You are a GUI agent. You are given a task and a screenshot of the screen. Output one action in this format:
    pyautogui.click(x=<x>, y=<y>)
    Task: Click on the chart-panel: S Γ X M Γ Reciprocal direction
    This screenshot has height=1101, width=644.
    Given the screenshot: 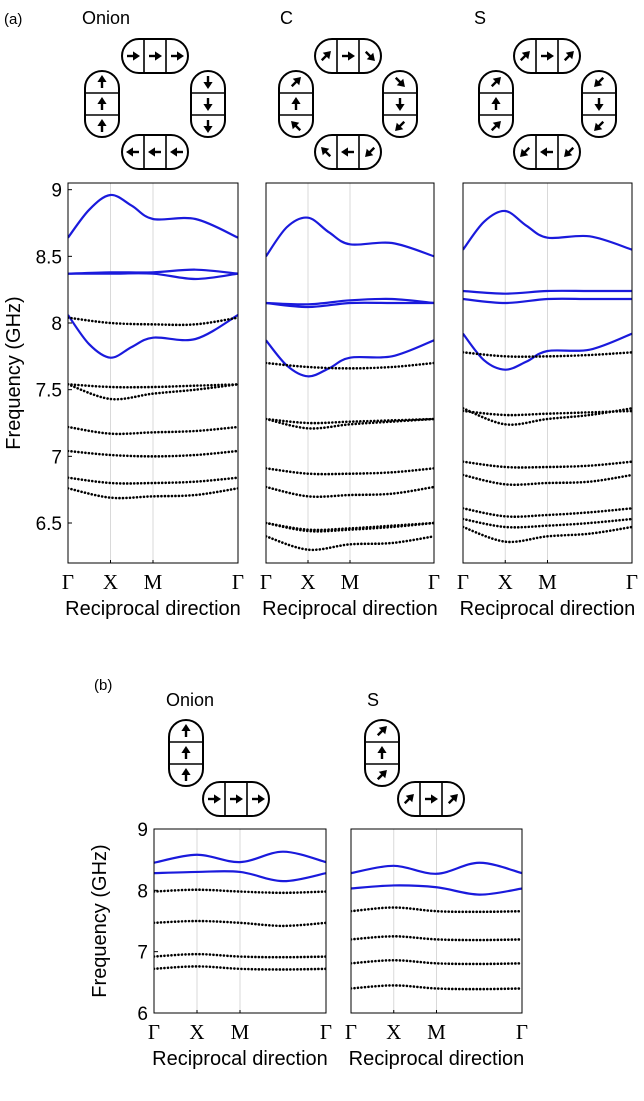 What is the action you would take?
    pyautogui.click(x=436, y=880)
    